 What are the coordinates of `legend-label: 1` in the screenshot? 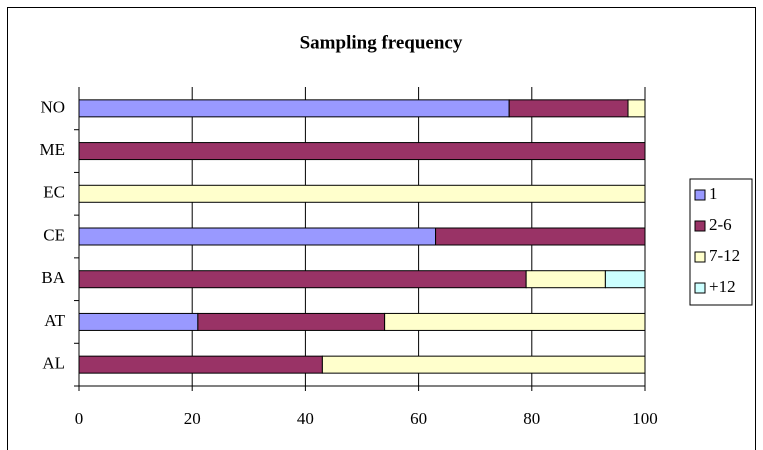 It's located at (713, 193).